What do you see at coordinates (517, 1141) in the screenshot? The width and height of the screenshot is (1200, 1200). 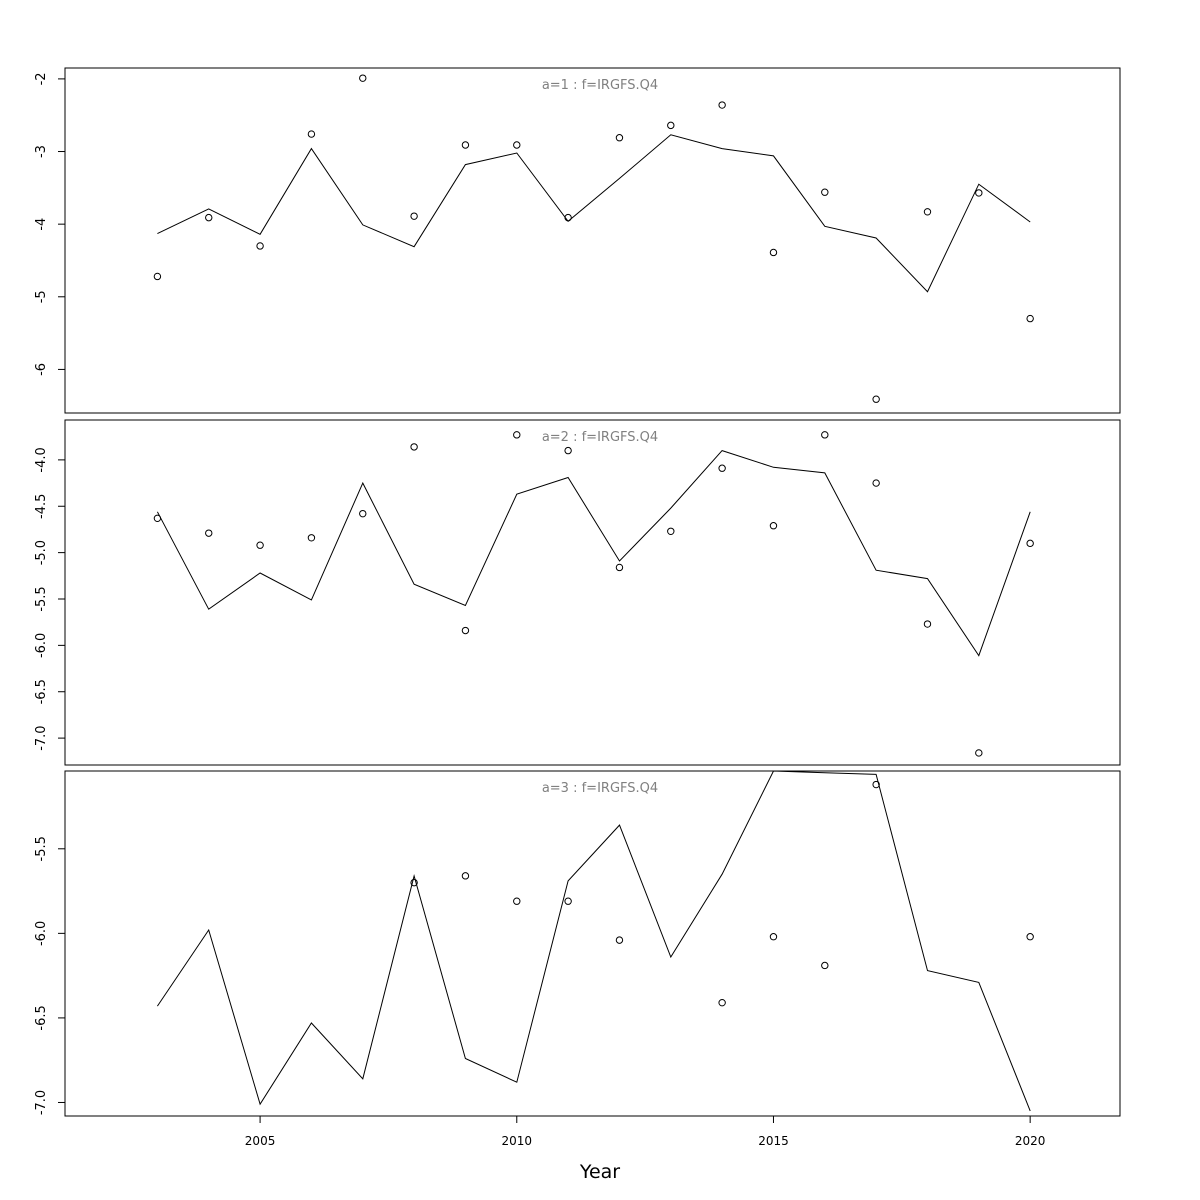 I see `x-tick-label: 2010` at bounding box center [517, 1141].